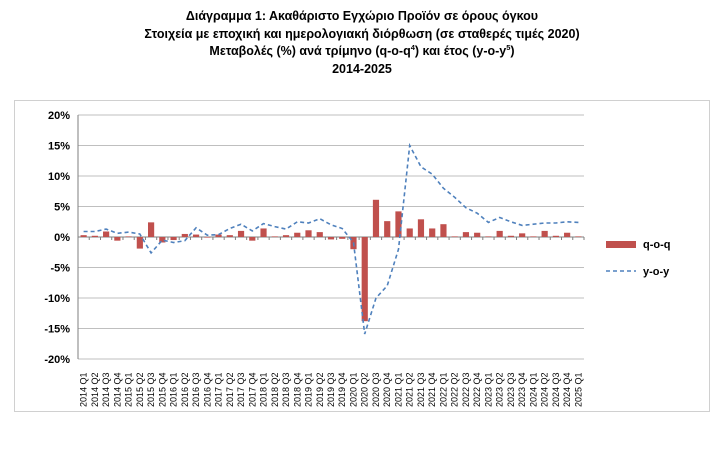 This screenshot has width=724, height=460. What do you see at coordinates (556, 389) in the screenshot?
I see `x-tick-label: 2024 Q3` at bounding box center [556, 389].